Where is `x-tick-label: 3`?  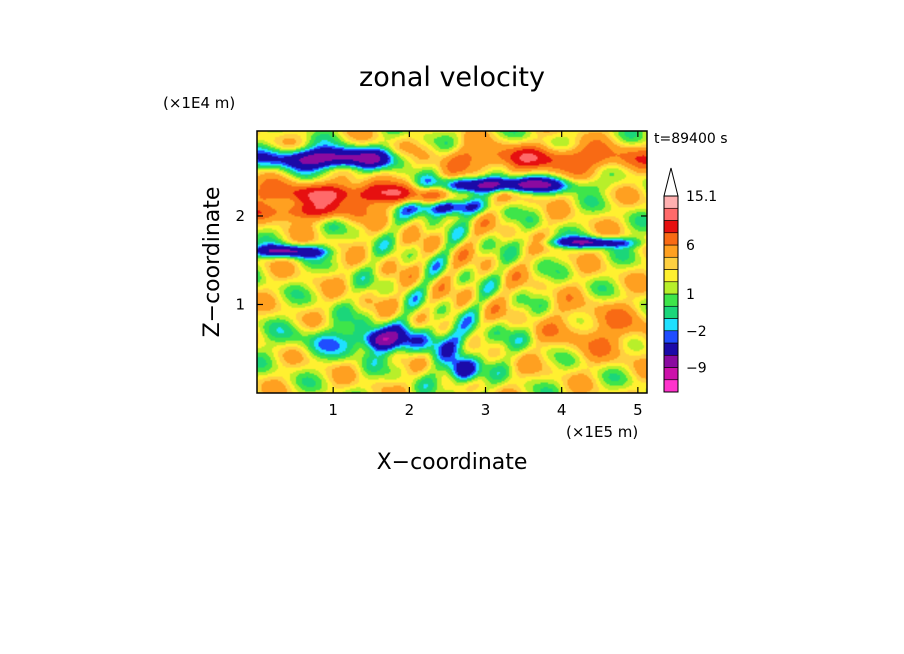 x-tick-label: 3 is located at coordinates (486, 410).